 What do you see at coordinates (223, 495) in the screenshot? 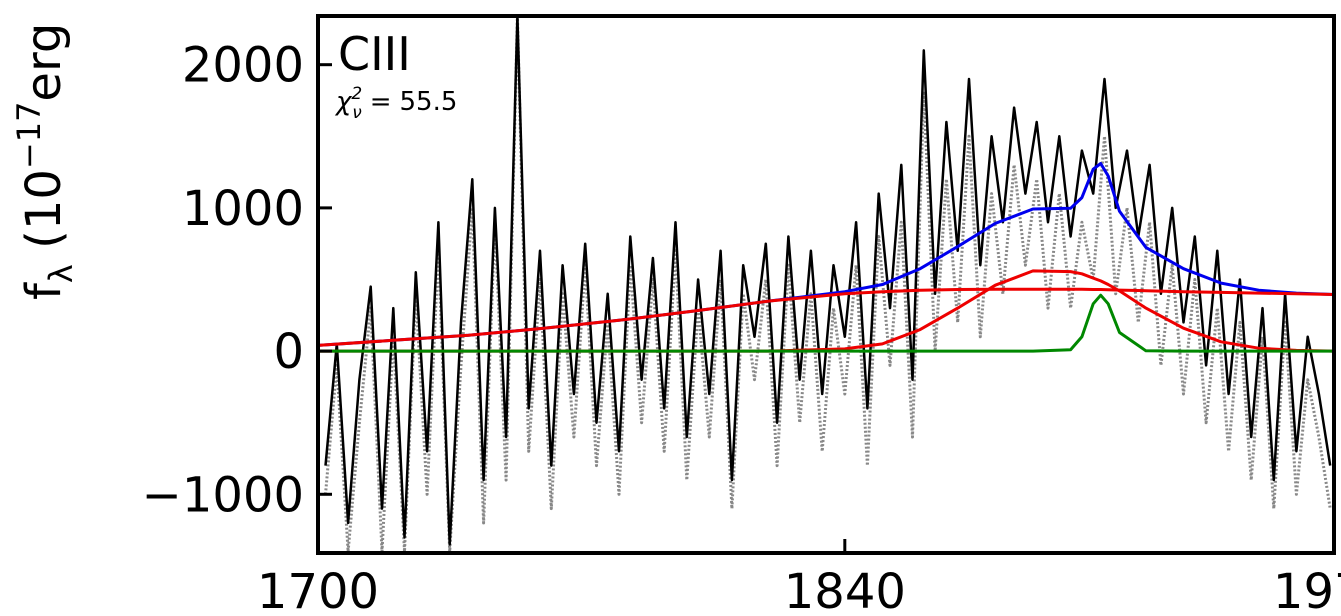
I see `y-tick-label: −1000` at bounding box center [223, 495].